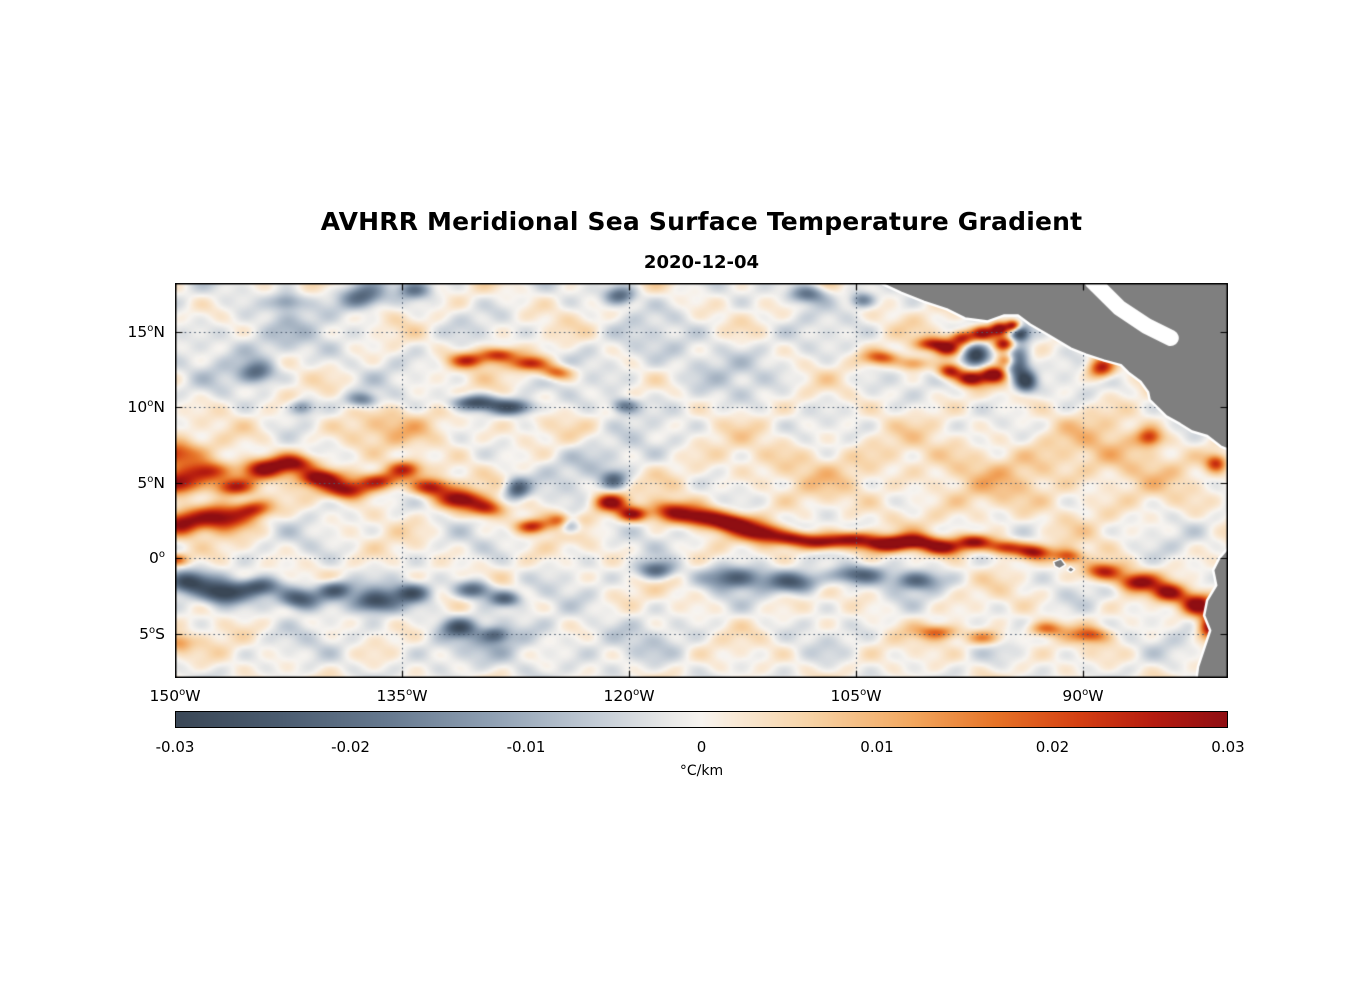 This screenshot has width=1356, height=1000. Describe the element at coordinates (350, 747) in the screenshot. I see `colorbar-tick-label: -0.02` at that location.